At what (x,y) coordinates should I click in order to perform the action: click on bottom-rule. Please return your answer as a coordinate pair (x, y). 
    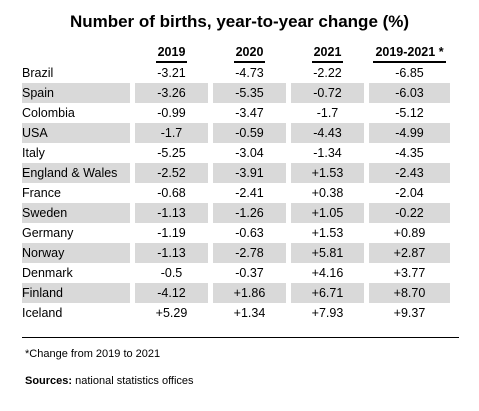
    Looking at the image, I should click on (240, 337).